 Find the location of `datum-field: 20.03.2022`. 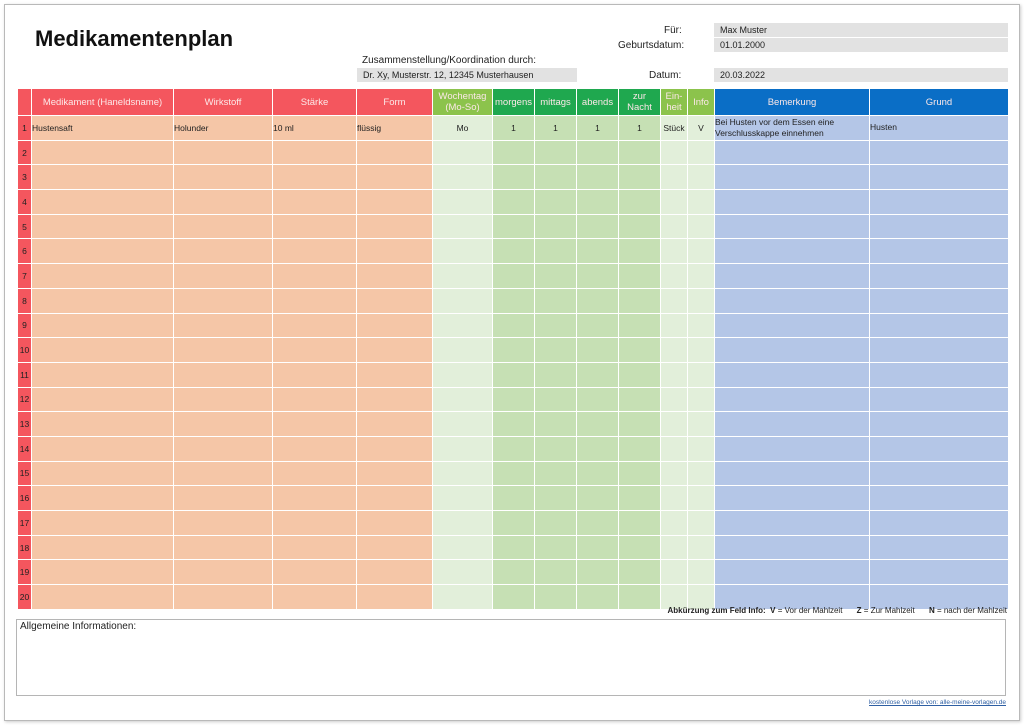

datum-field: 20.03.2022 is located at coordinates (861, 75).